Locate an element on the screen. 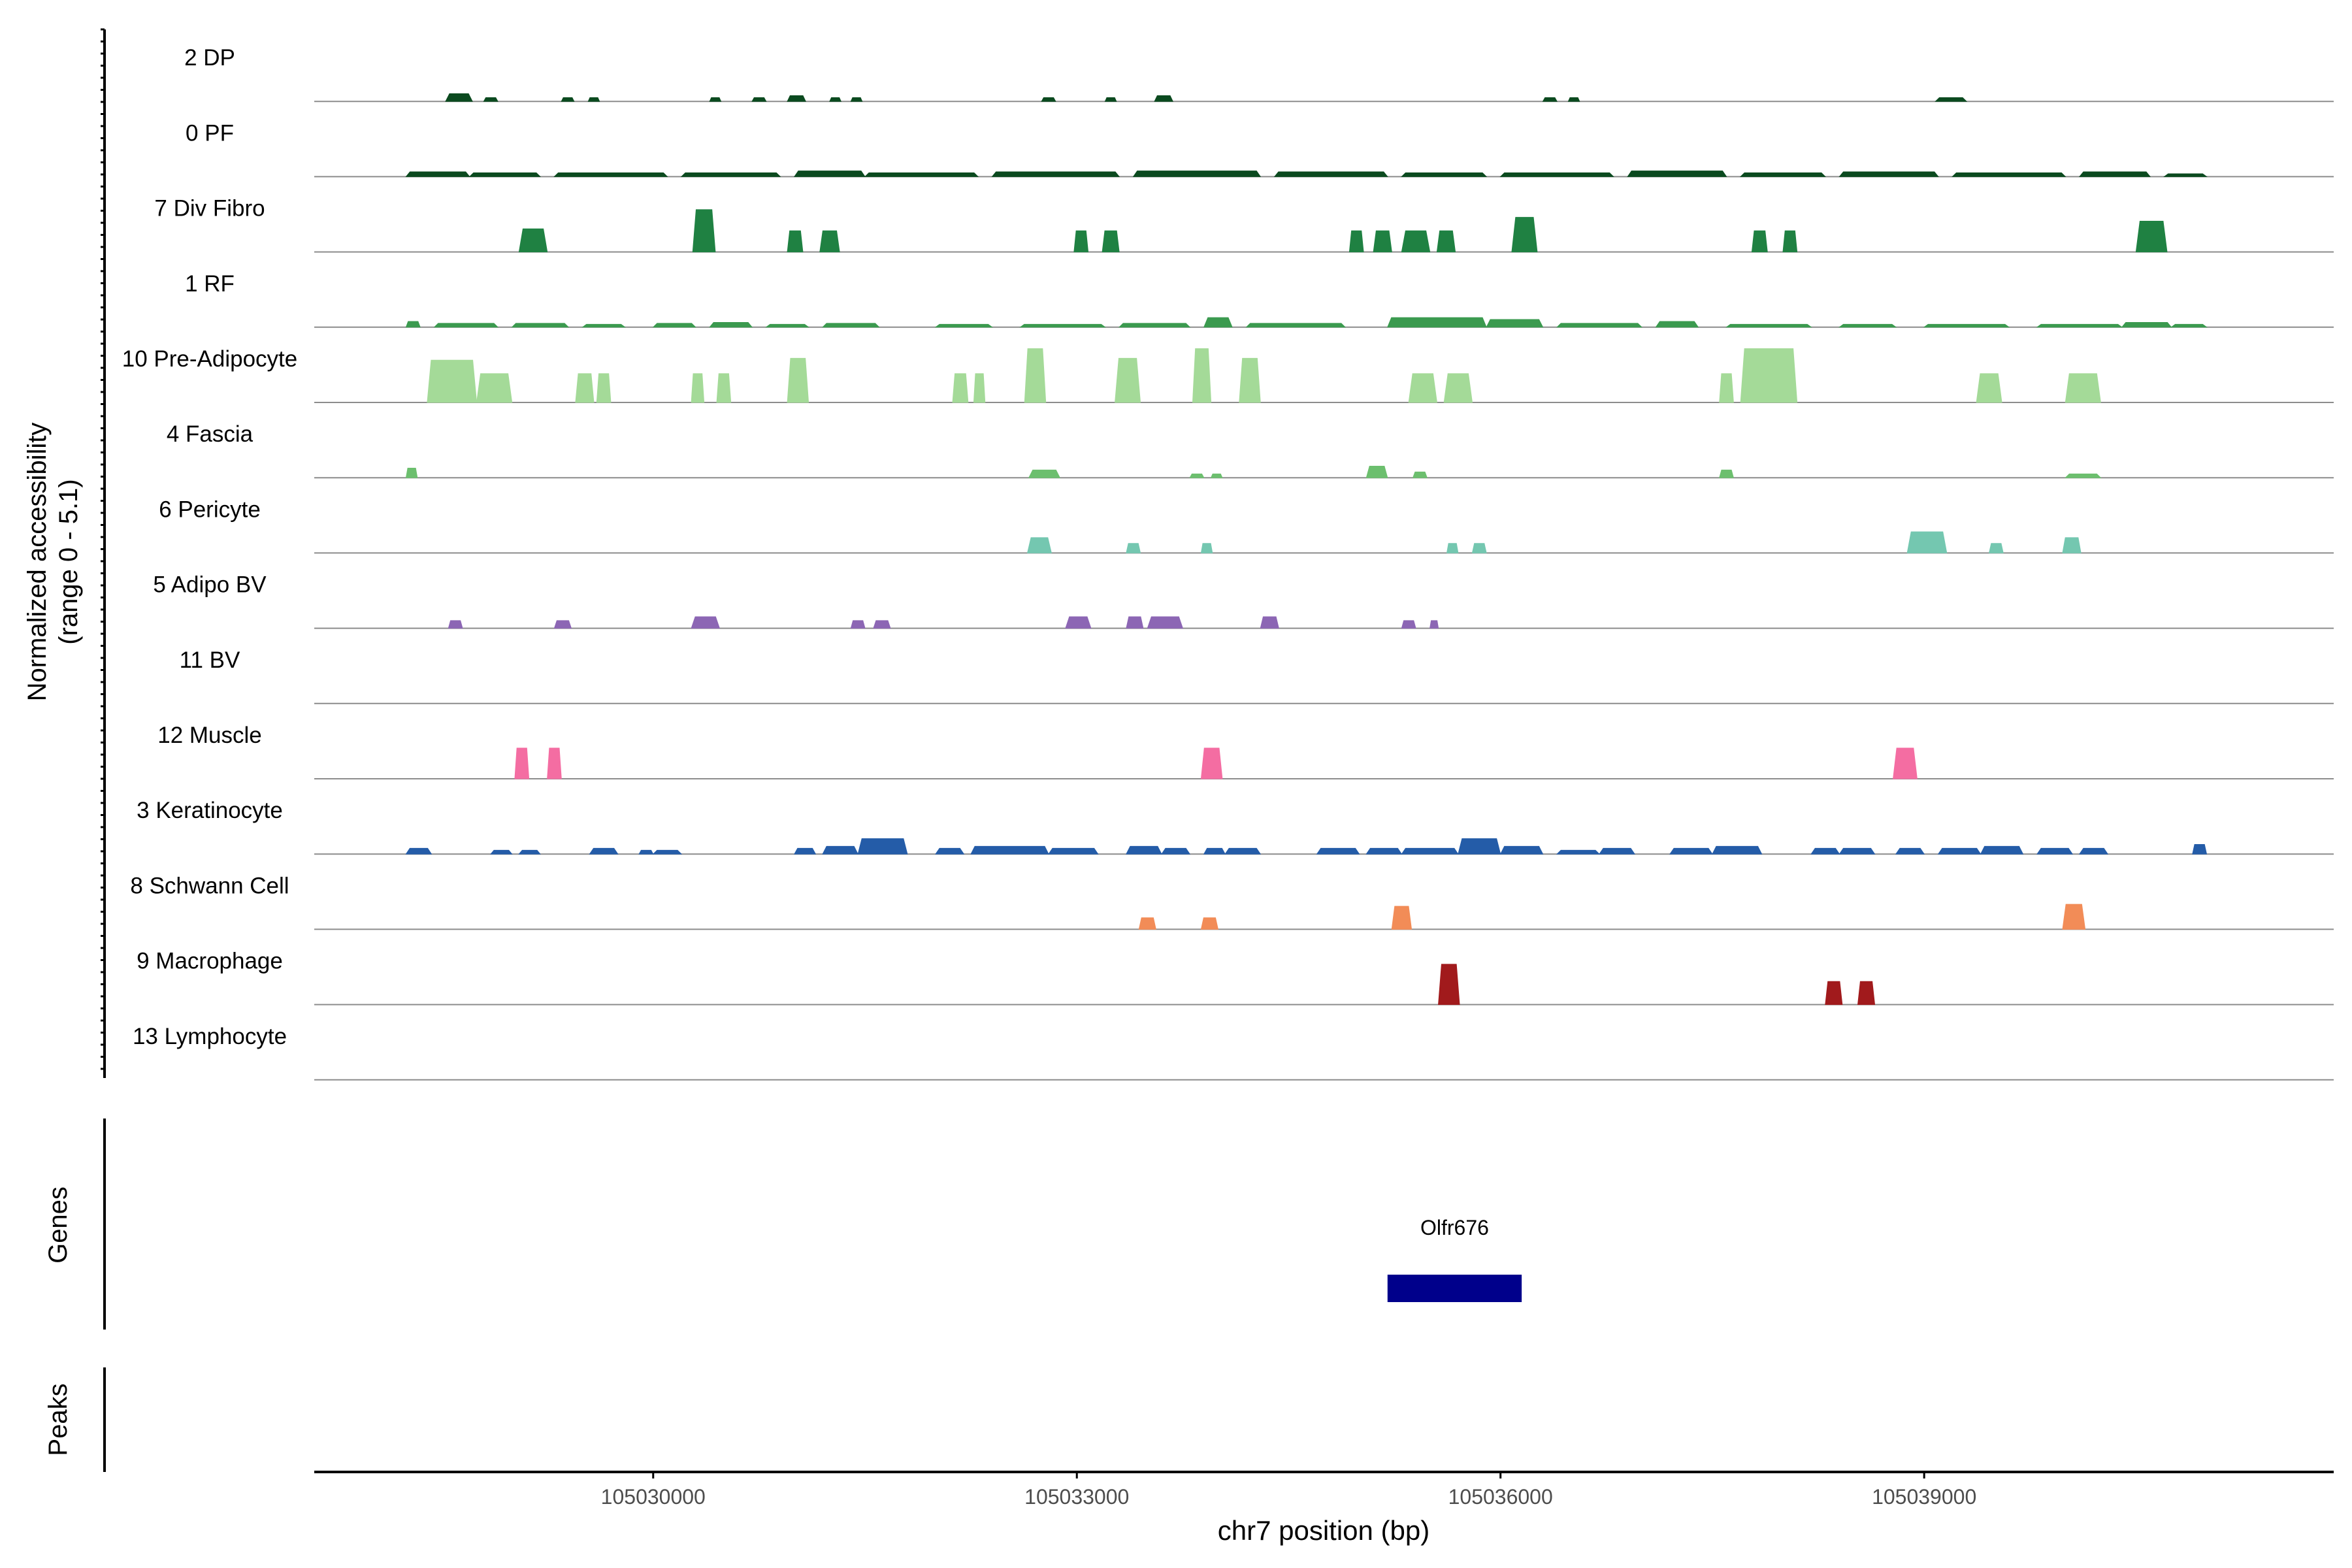 Image resolution: width=2352 pixels, height=1568 pixels. y-axis-range-label: (range 0 - 5.1) is located at coordinates (68, 561).